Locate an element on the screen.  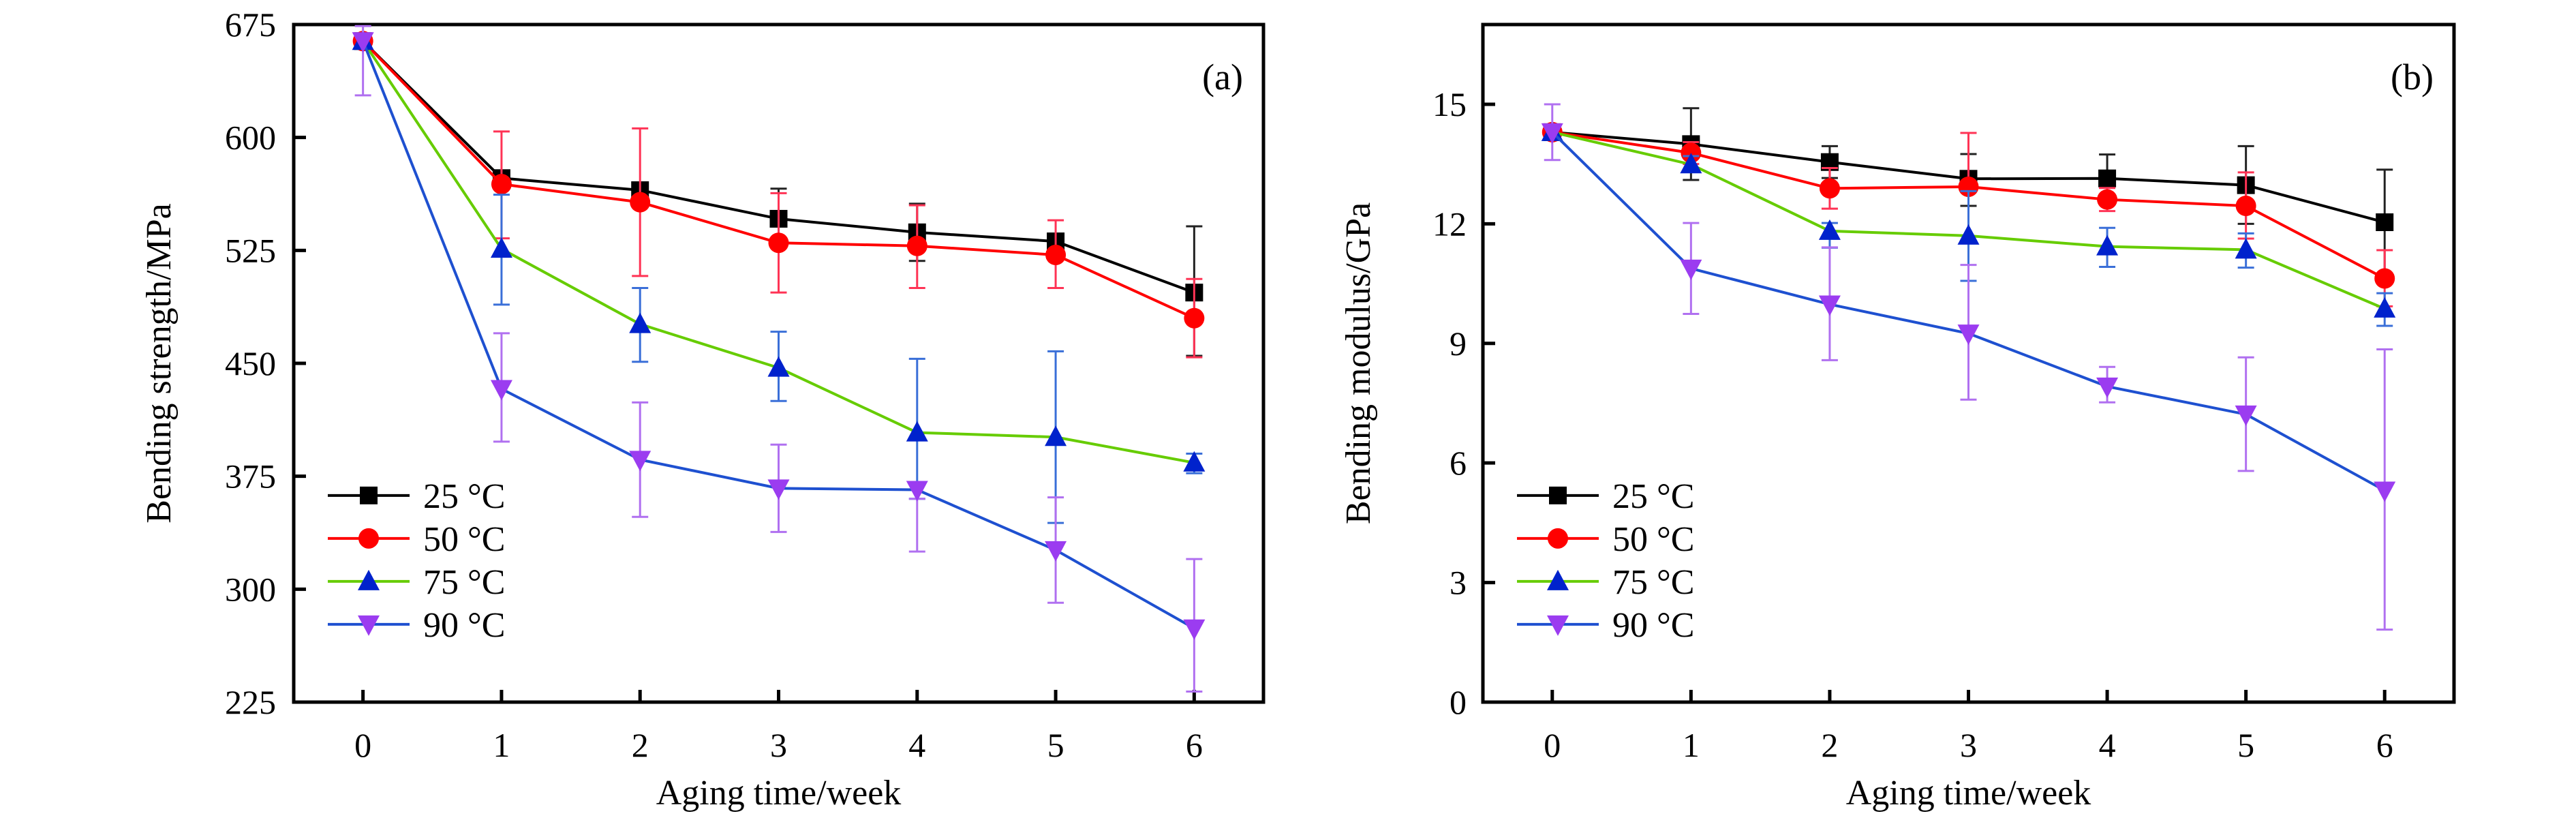
panel-label: (a) is located at coordinates (1222, 77).